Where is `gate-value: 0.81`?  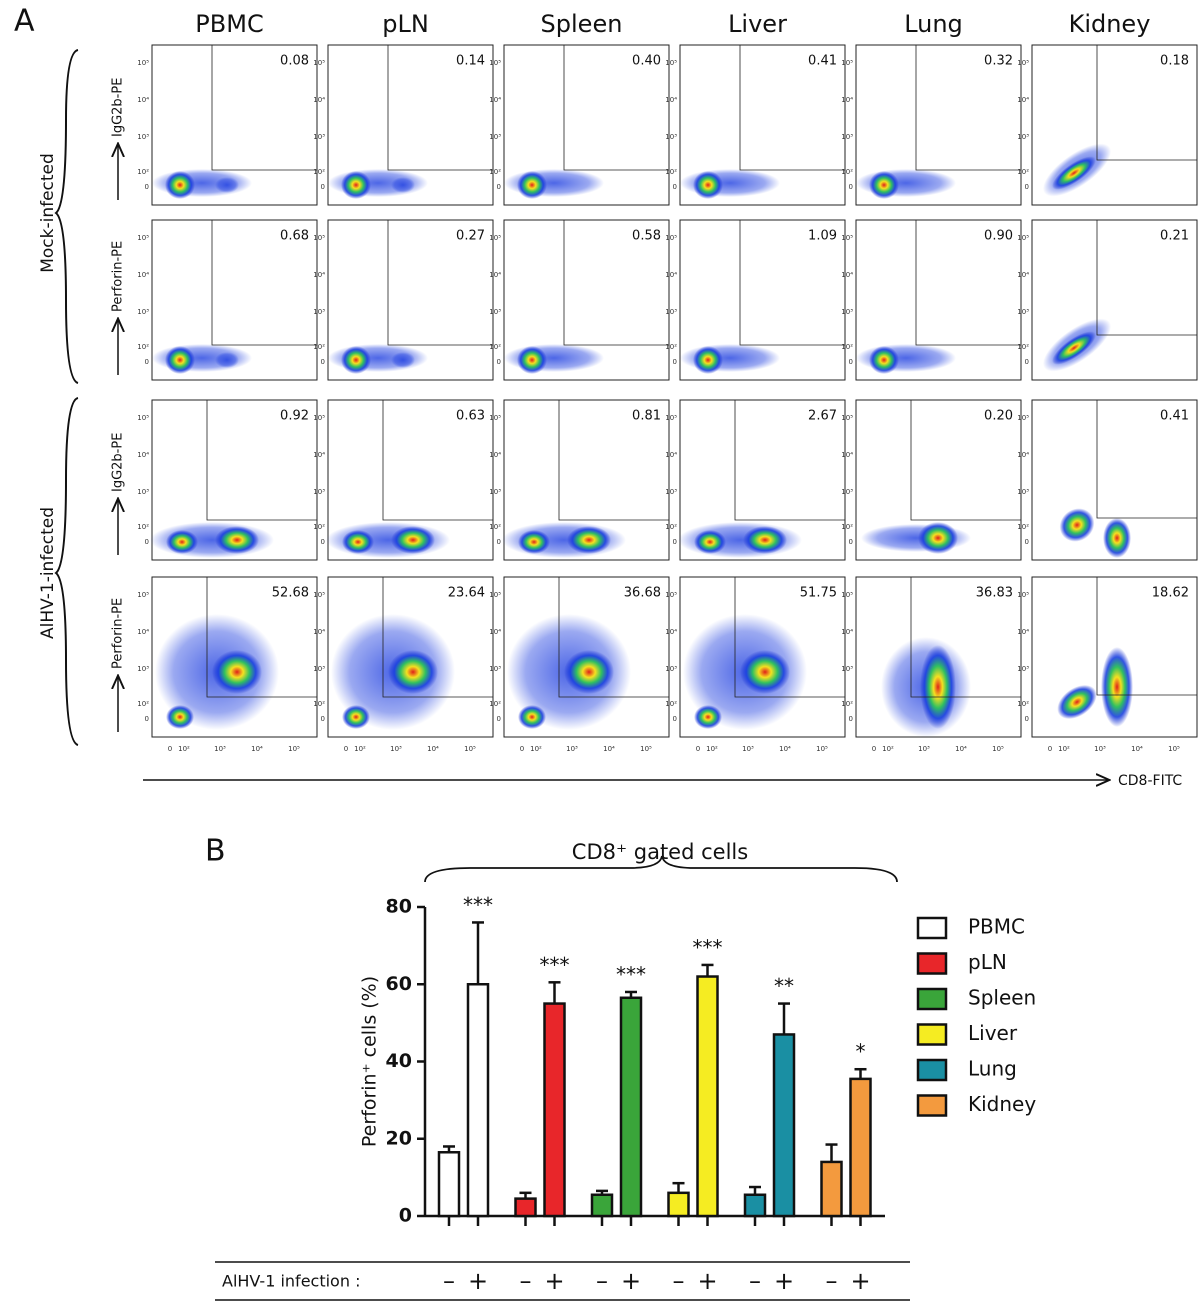 gate-value: 0.81 is located at coordinates (646, 416).